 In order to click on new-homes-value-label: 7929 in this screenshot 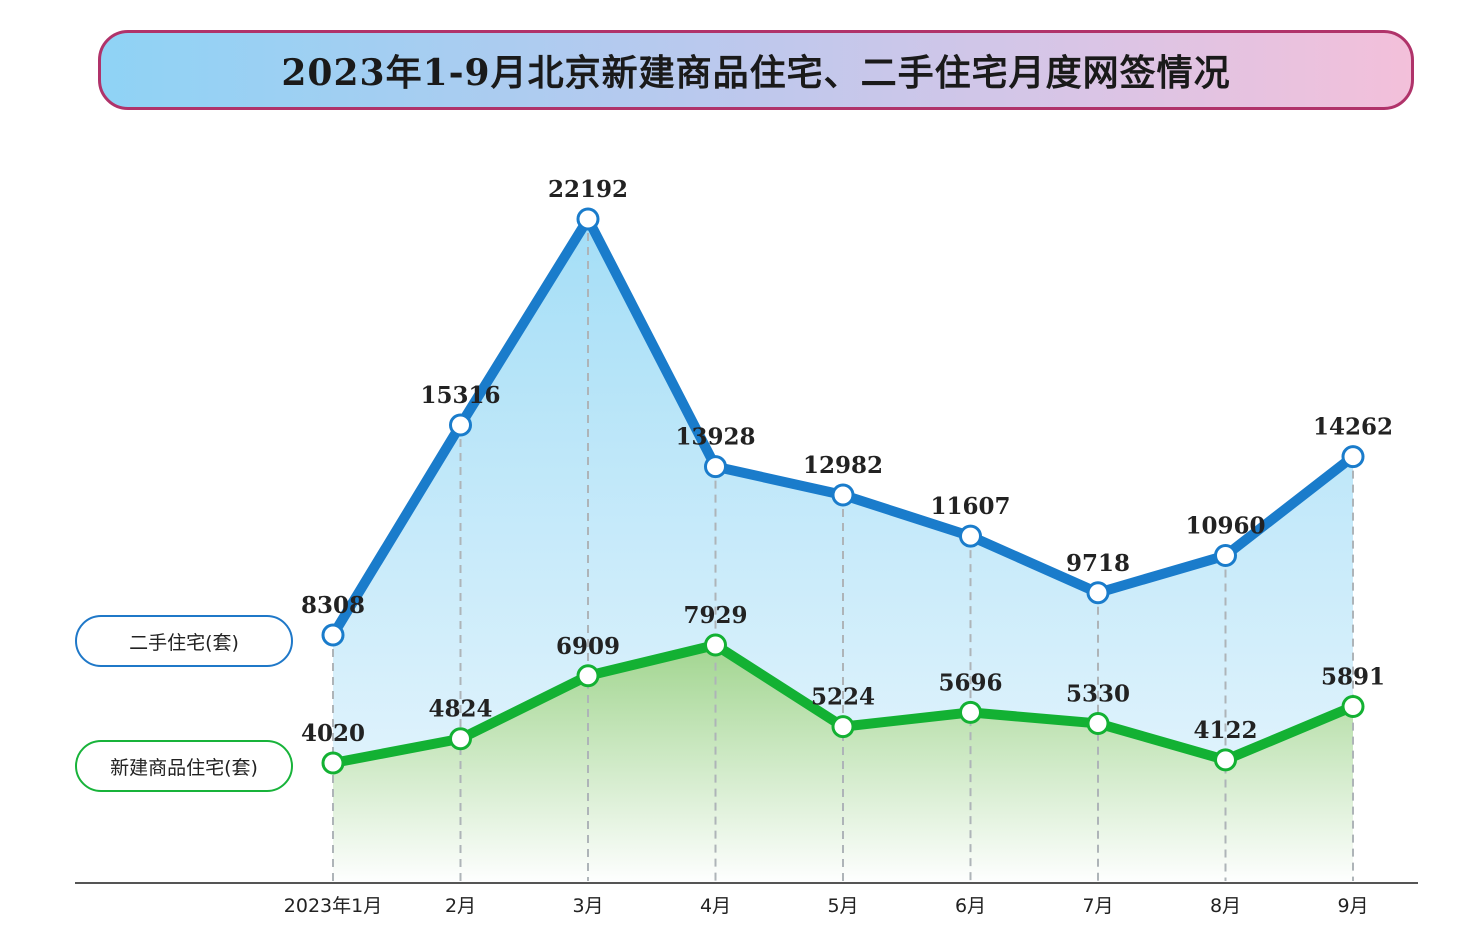, I will do `click(715, 615)`.